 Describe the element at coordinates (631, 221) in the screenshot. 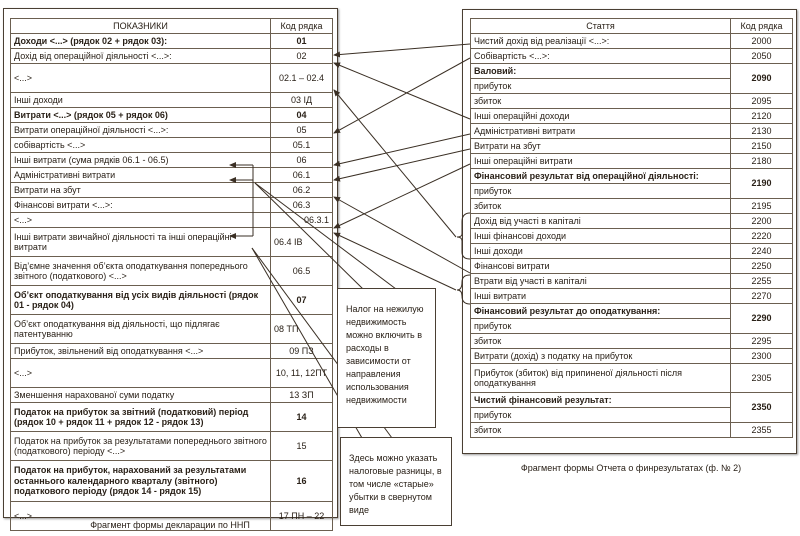

I see `table-row: Дохід від участі в капіталі 2200` at that location.